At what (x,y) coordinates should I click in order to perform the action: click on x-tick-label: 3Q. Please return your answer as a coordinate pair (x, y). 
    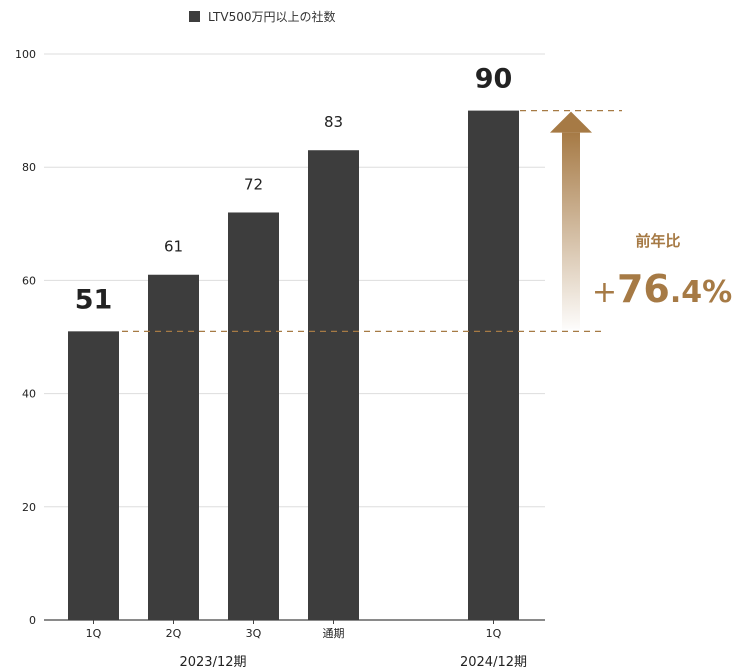
    Looking at the image, I should click on (254, 633).